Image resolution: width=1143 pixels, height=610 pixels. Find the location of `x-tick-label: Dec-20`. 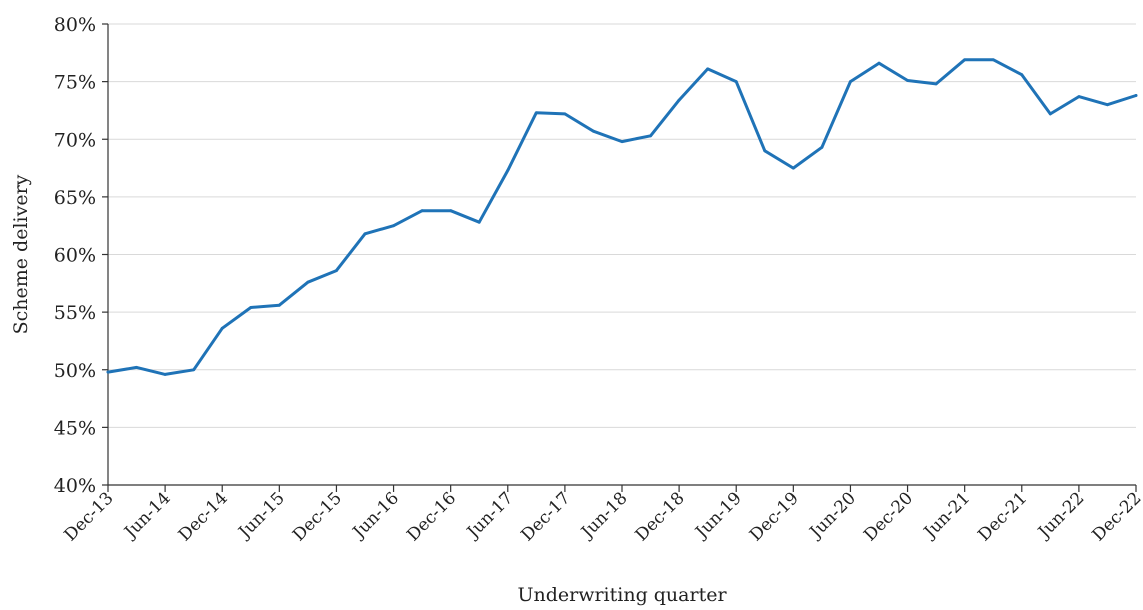

x-tick-label: Dec-20 is located at coordinates (888, 516).